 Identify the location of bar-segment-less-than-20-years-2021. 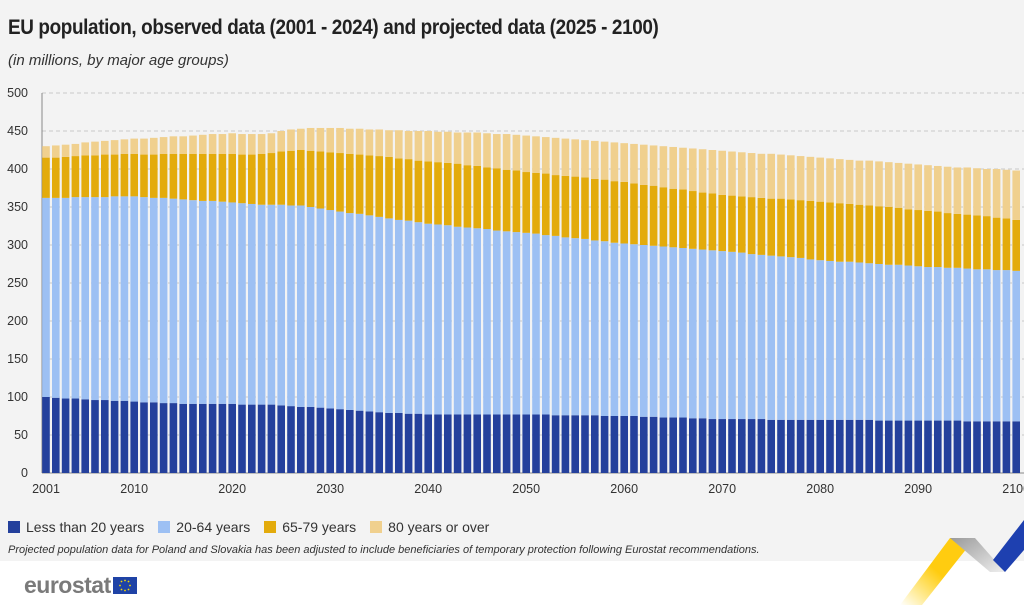
(242, 438).